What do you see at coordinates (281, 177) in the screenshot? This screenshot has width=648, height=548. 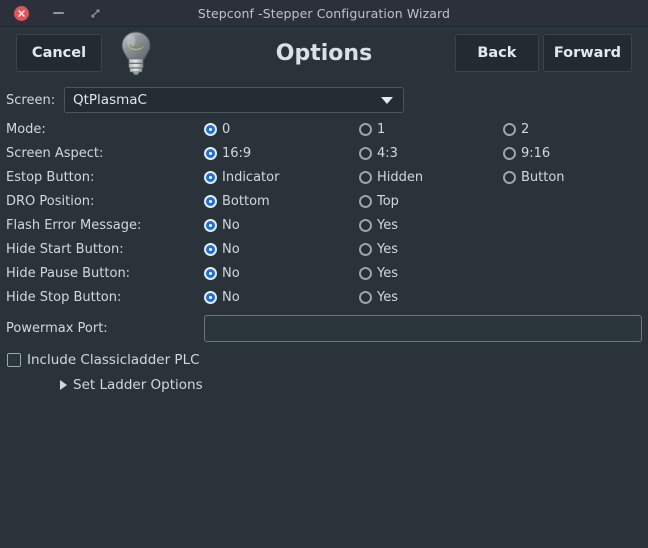 I see `estop-button-option-0: Indicator` at bounding box center [281, 177].